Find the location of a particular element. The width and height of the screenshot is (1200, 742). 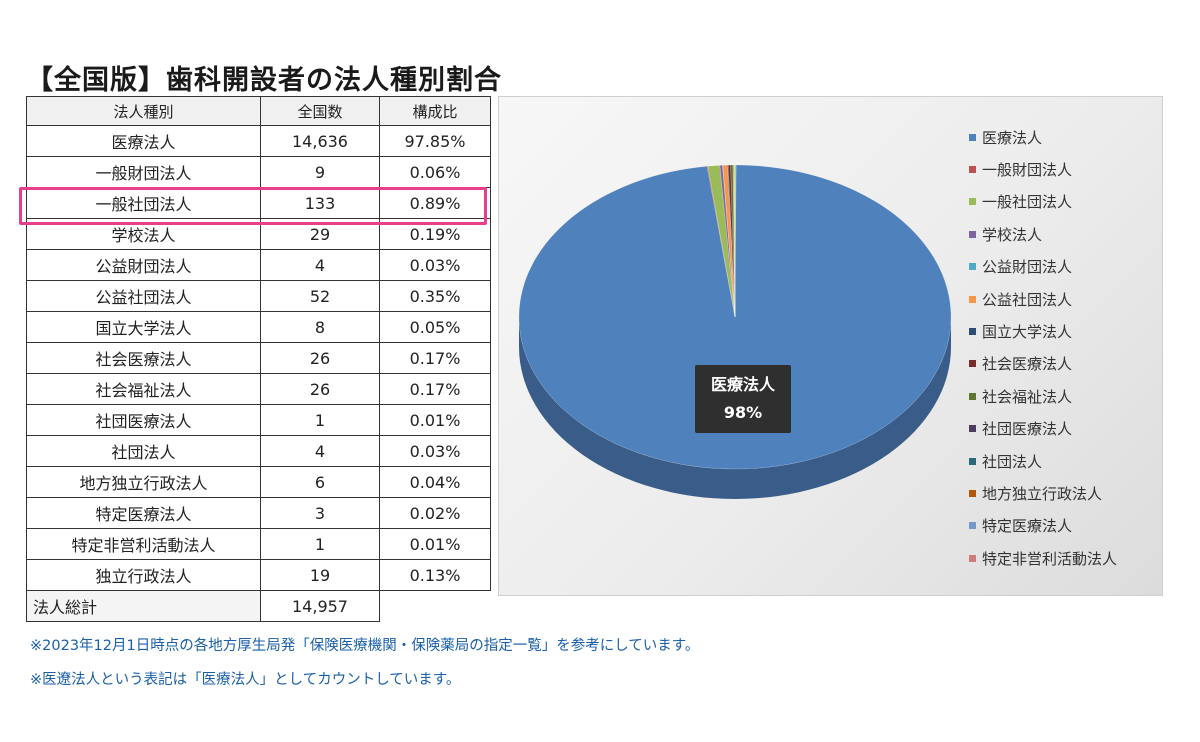

row-count-cell: 4 is located at coordinates (320, 451).